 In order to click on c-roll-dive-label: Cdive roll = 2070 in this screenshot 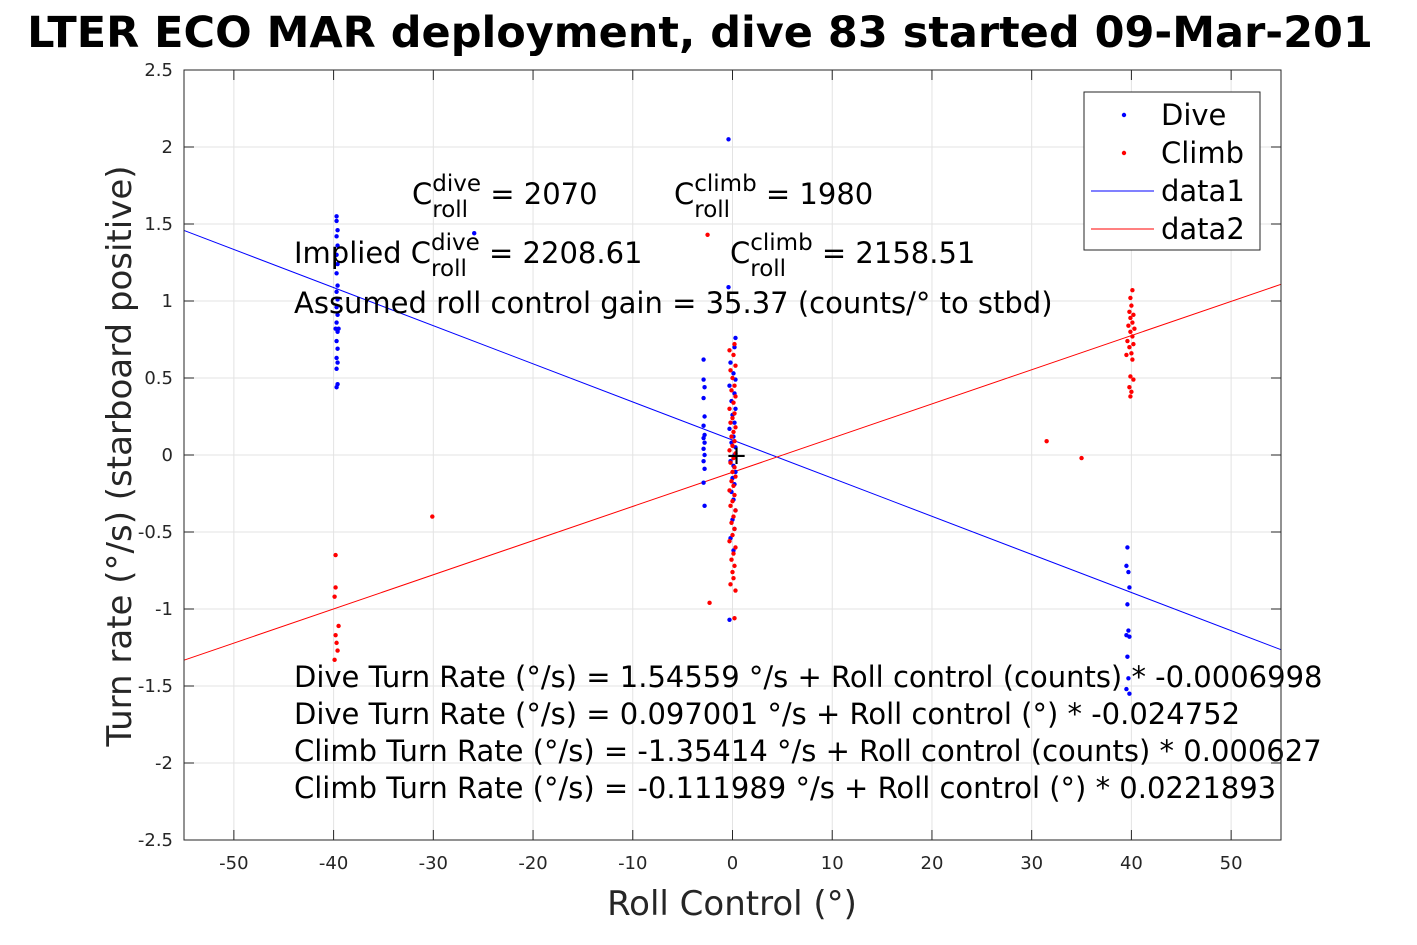, I will do `click(505, 197)`.